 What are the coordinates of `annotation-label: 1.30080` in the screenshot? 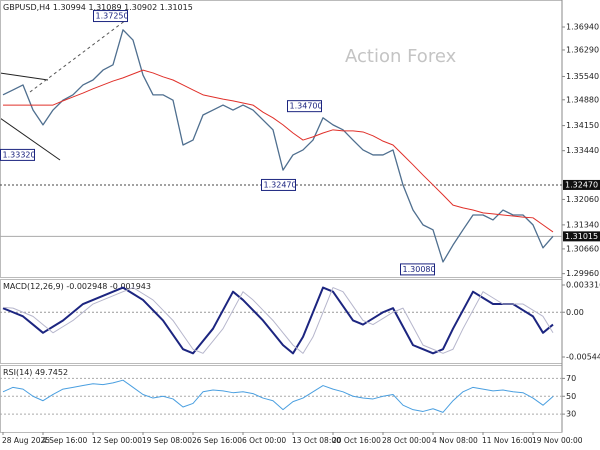 It's located at (419, 269).